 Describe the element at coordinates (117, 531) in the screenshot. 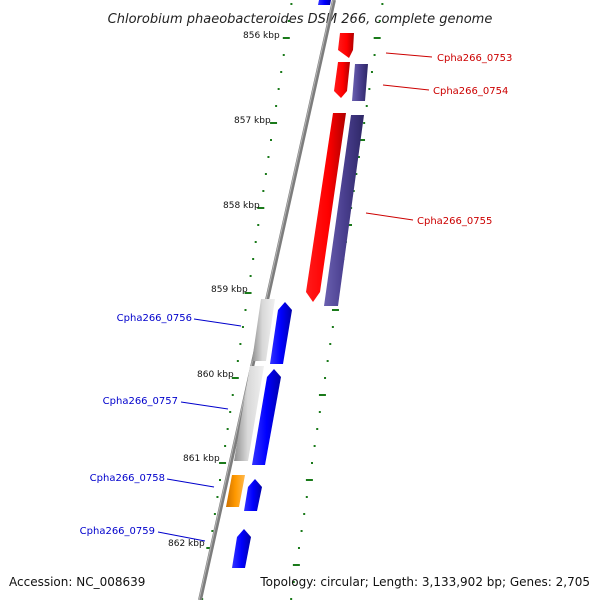

I see `label-cpha266-0759: Cpha266_0759` at that location.